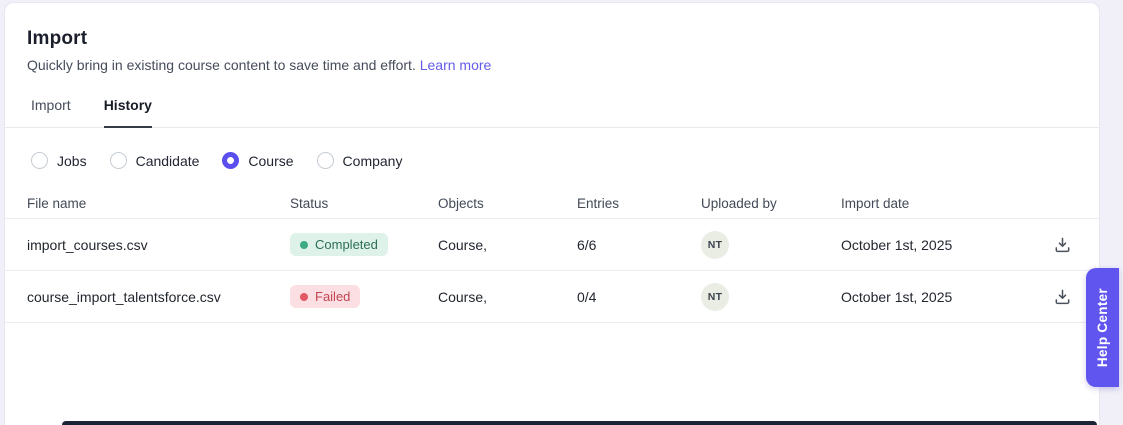 This screenshot has width=1123, height=425. Describe the element at coordinates (552, 112) in the screenshot. I see `tab-bar: Import History` at that location.